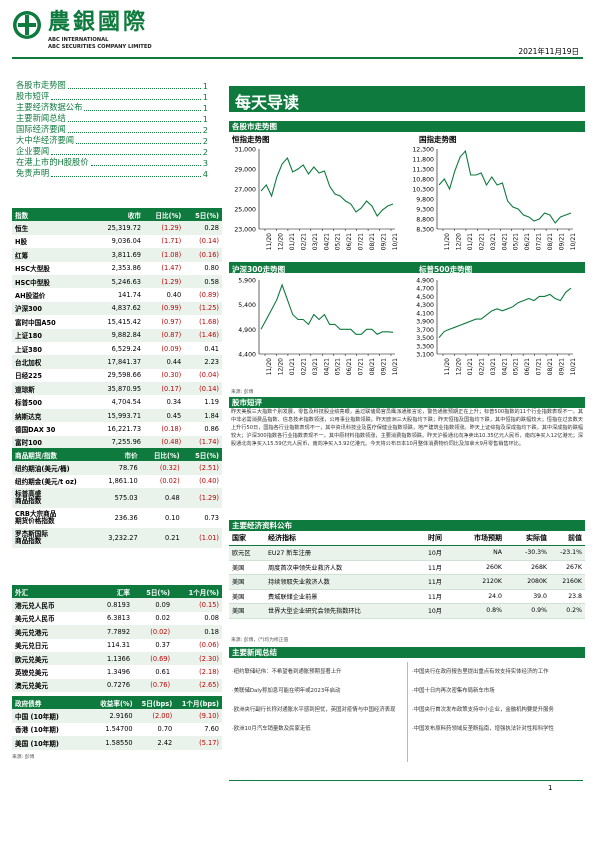  I want to click on table-cell: 标普高盛 商品指数, so click(53, 498).